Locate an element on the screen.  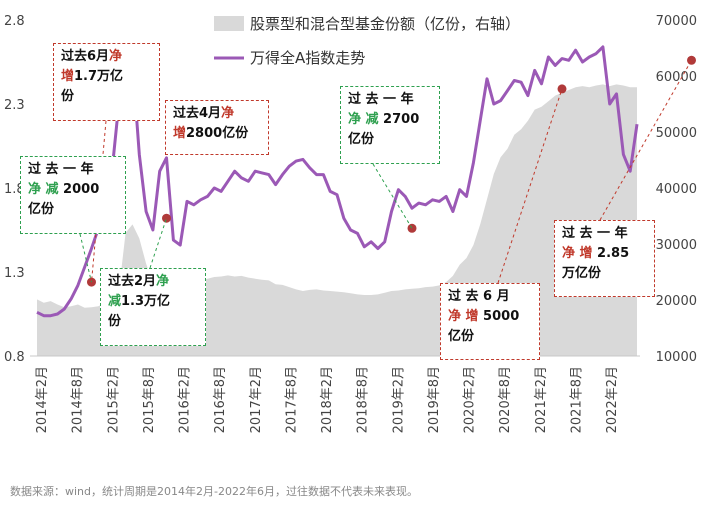
ann-2016-feb: 过去2月净减1.3万亿份 is located at coordinates (153, 307).